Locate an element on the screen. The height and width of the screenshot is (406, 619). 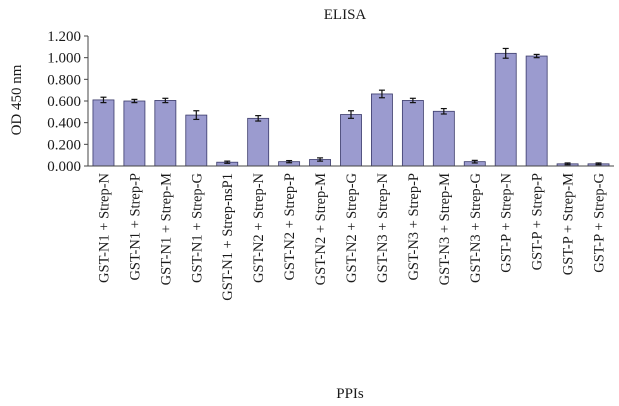
chart-title: ELISA is located at coordinates (345, 15).